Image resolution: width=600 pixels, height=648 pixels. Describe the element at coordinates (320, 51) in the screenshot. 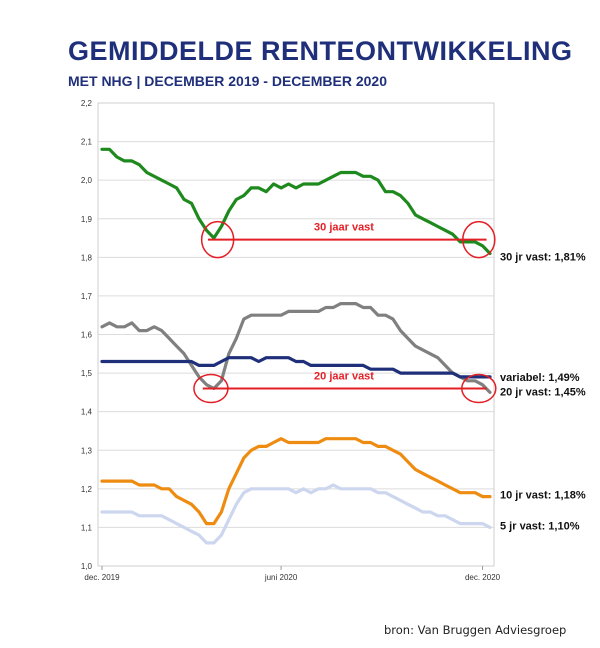

I see `page-title: GEMIDDELDE RENTEONTWIKKELING` at that location.